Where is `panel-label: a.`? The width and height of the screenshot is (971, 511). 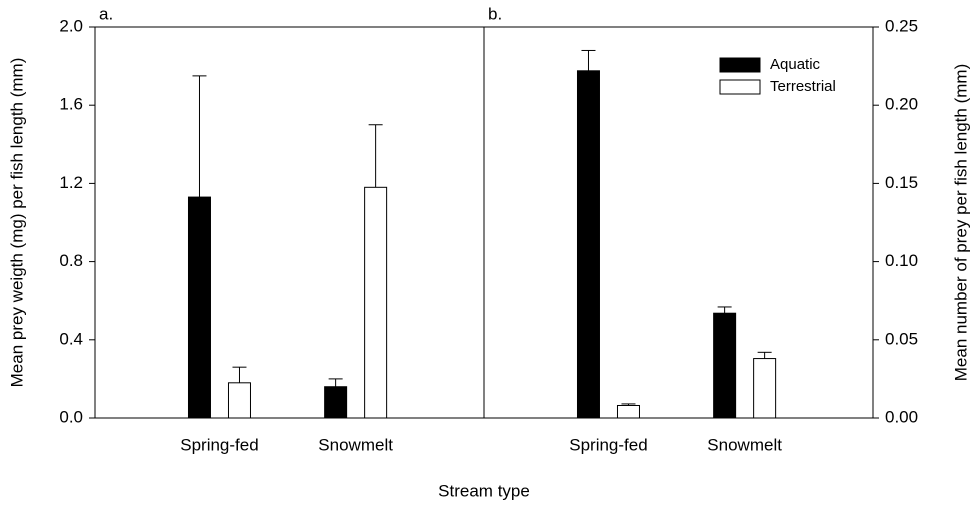
panel-label: a. is located at coordinates (106, 13).